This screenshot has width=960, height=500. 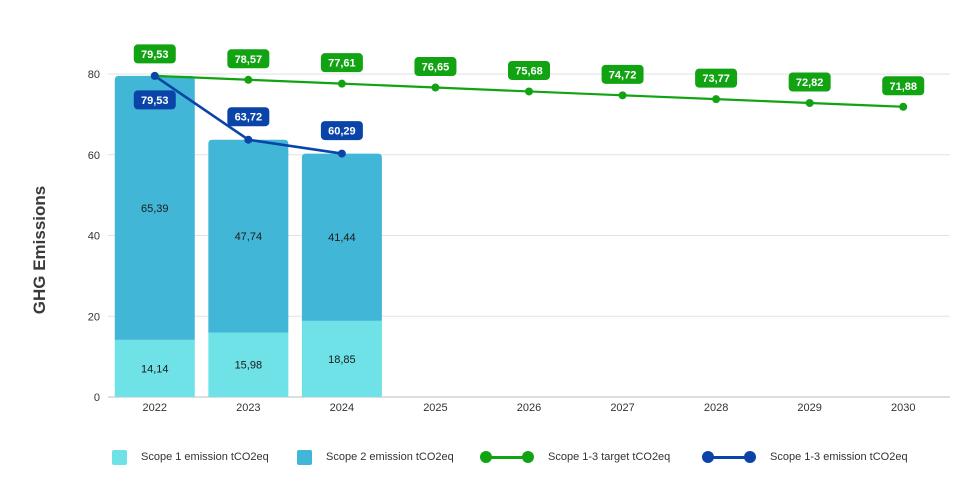 I want to click on target-value-label: 76,65, so click(x=436, y=68).